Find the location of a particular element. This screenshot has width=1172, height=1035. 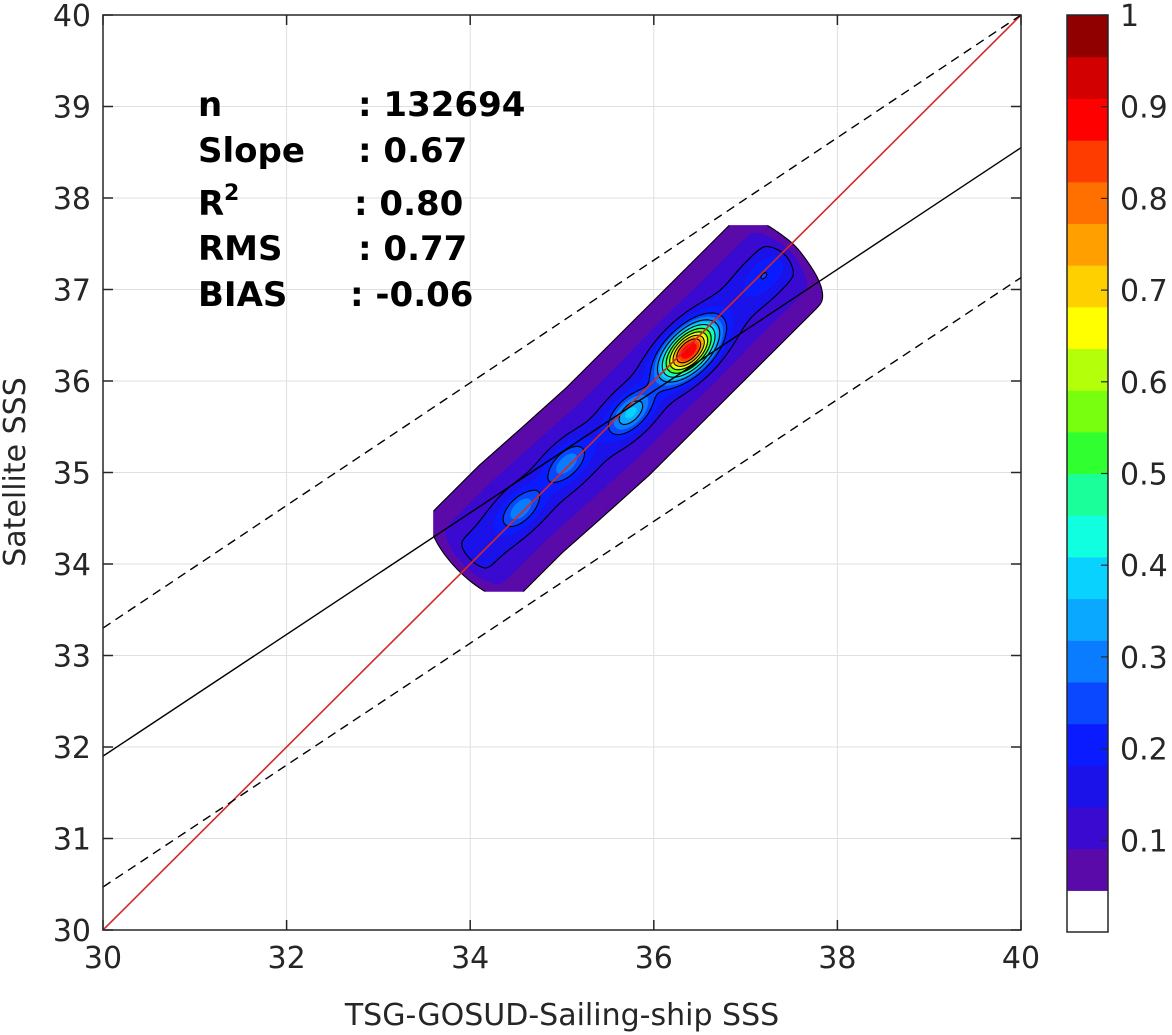

stat-superscript: 2 is located at coordinates (231, 193).